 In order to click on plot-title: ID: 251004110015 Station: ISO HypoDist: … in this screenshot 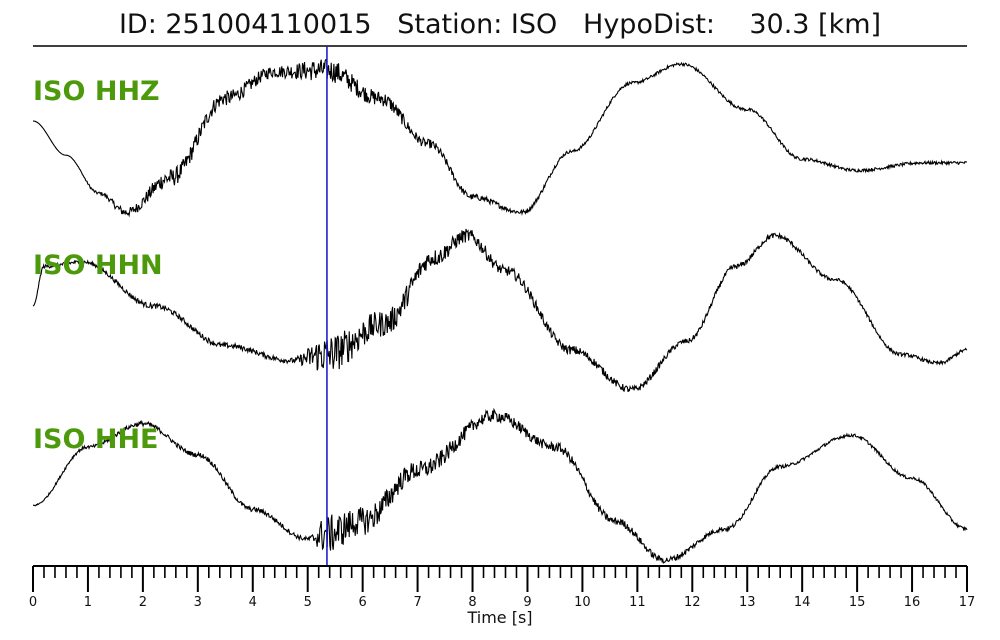, I will do `click(500, 24)`.